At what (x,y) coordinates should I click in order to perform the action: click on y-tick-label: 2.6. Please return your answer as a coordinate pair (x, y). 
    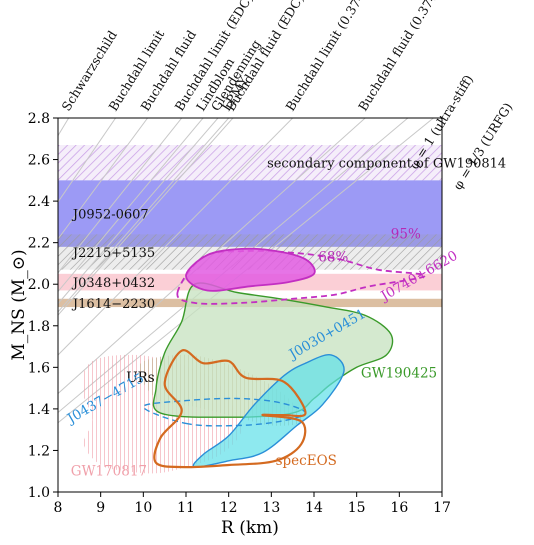
    Looking at the image, I should click on (39, 161).